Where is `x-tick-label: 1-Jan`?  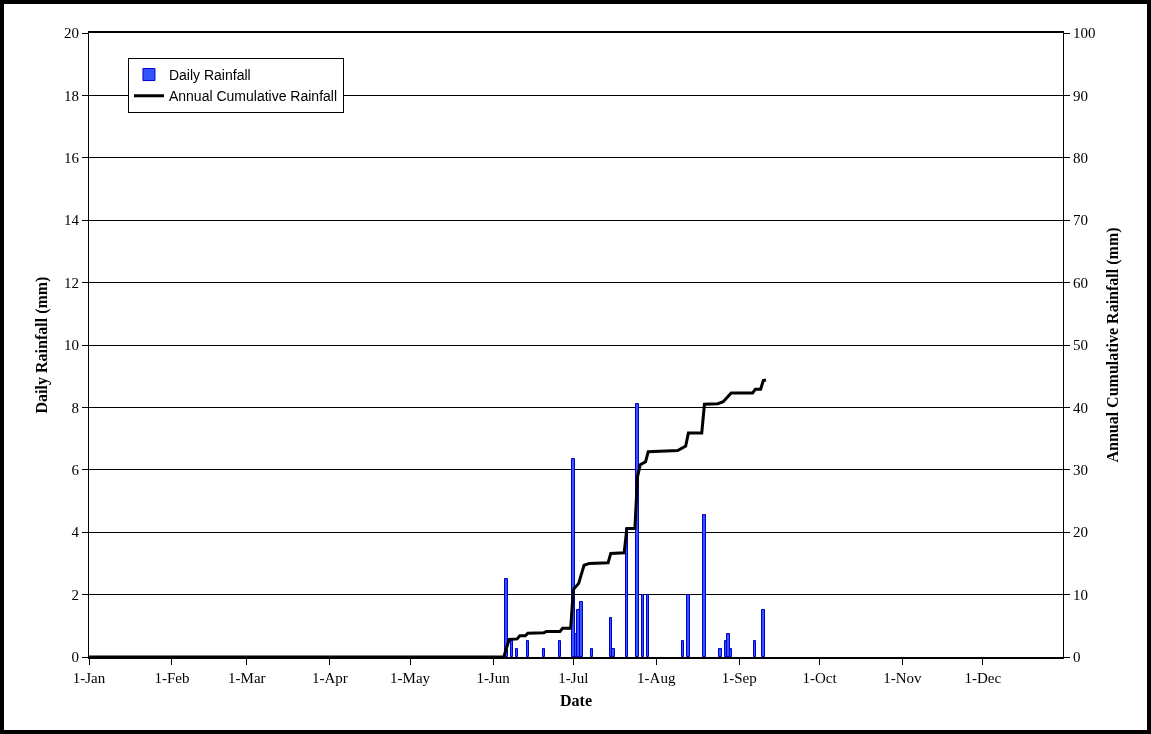
x-tick-label: 1-Jan is located at coordinates (89, 678).